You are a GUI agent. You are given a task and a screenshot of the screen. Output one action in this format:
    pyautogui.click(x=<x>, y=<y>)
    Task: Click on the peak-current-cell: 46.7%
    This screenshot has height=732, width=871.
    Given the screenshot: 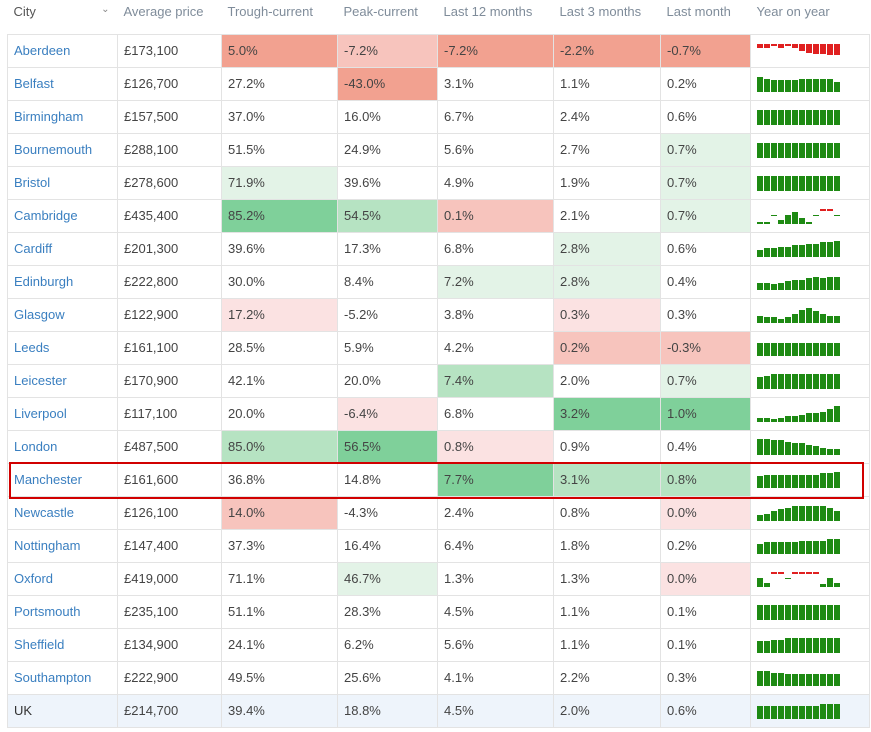 What is the action you would take?
    pyautogui.click(x=387, y=578)
    